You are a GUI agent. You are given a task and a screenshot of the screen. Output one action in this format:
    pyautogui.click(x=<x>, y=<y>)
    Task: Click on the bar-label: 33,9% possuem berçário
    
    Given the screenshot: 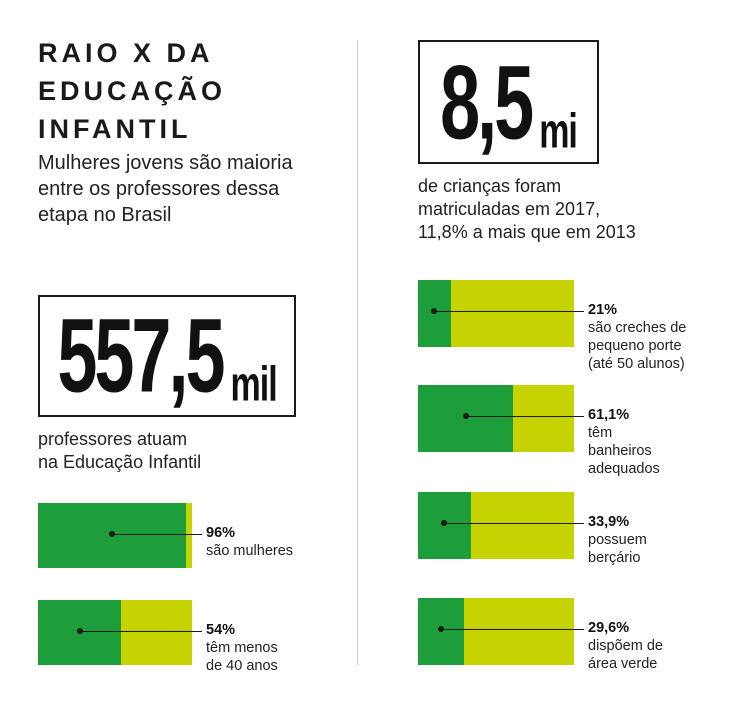 What is the action you would take?
    pyautogui.click(x=658, y=540)
    